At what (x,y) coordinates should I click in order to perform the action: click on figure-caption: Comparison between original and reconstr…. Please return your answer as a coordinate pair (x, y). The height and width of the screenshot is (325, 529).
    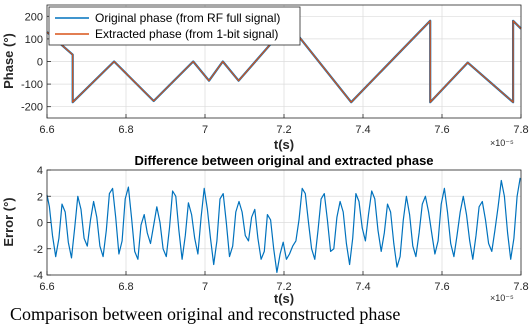
    Looking at the image, I should click on (205, 314).